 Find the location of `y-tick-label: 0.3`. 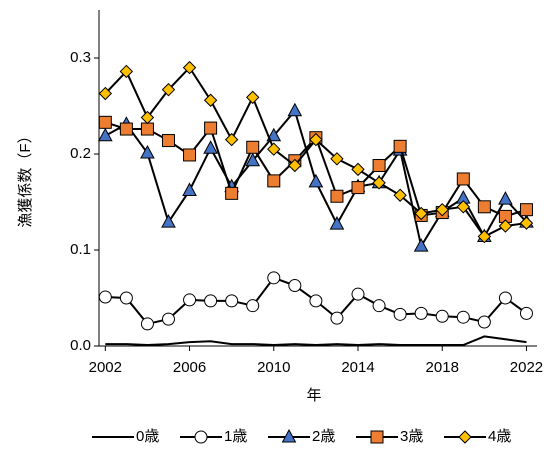

y-tick-label: 0.3 is located at coordinates (80, 57).